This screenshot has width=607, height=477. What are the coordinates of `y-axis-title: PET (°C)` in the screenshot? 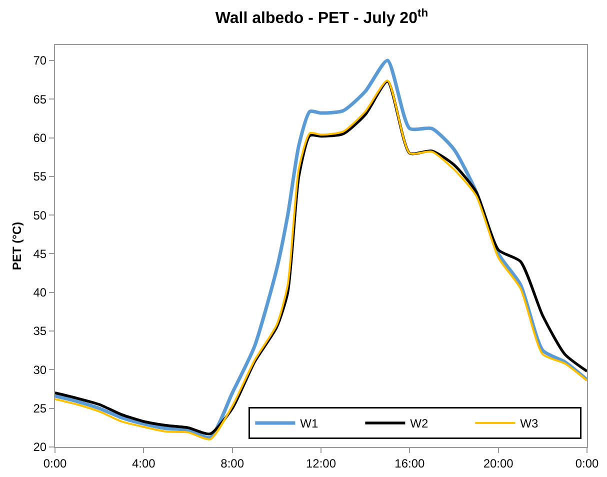 It's located at (17, 246).